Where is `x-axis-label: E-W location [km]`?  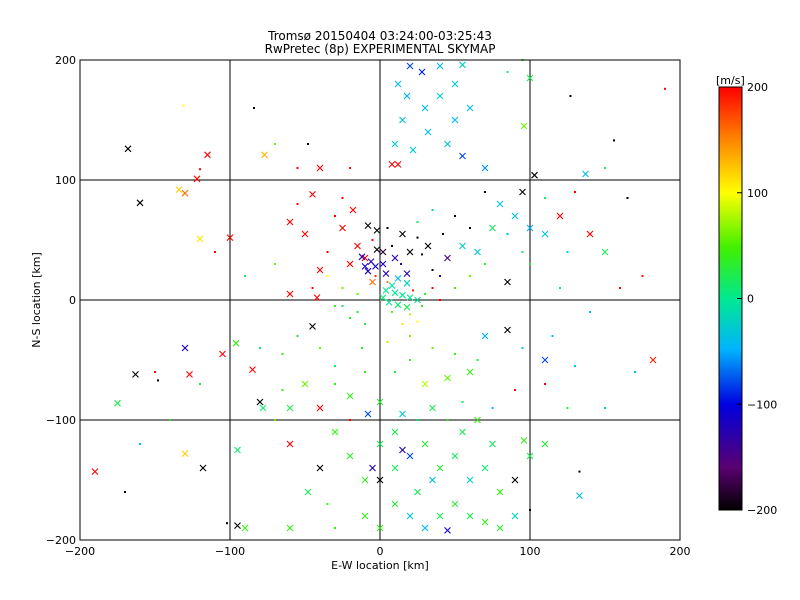
x-axis-label: E-W location [km] is located at coordinates (380, 565).